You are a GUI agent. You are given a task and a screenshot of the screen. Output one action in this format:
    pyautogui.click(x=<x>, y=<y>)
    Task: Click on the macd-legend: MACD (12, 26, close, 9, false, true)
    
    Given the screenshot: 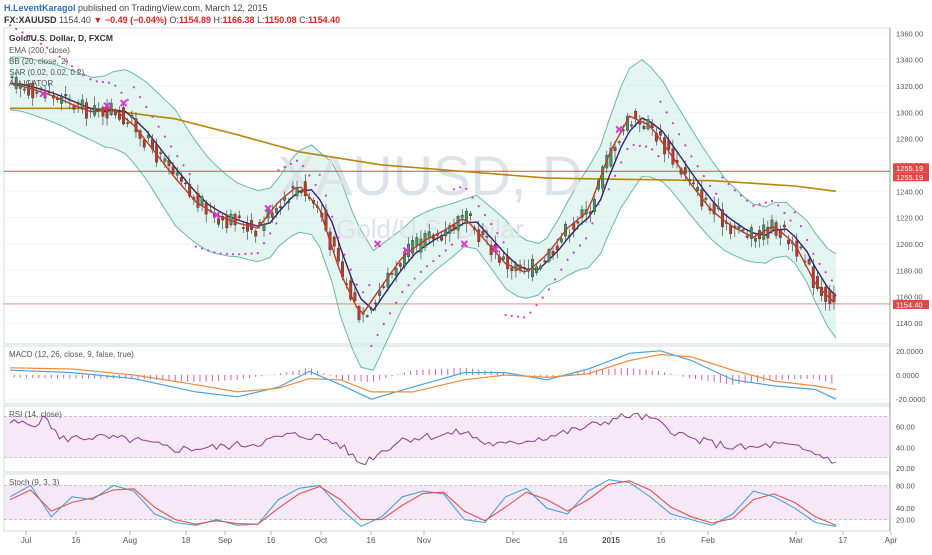 What is the action you would take?
    pyautogui.click(x=71, y=354)
    